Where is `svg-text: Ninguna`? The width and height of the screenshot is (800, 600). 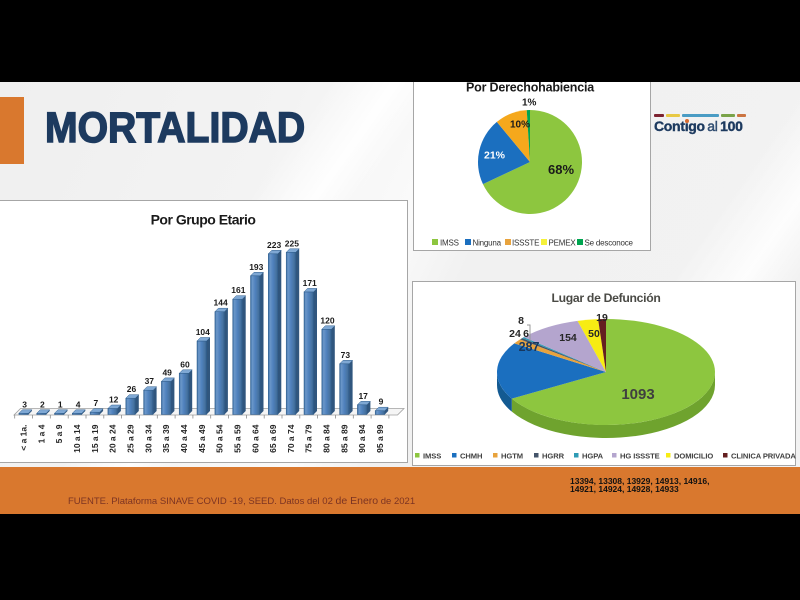
svg-text: Ninguna is located at coordinates (487, 243).